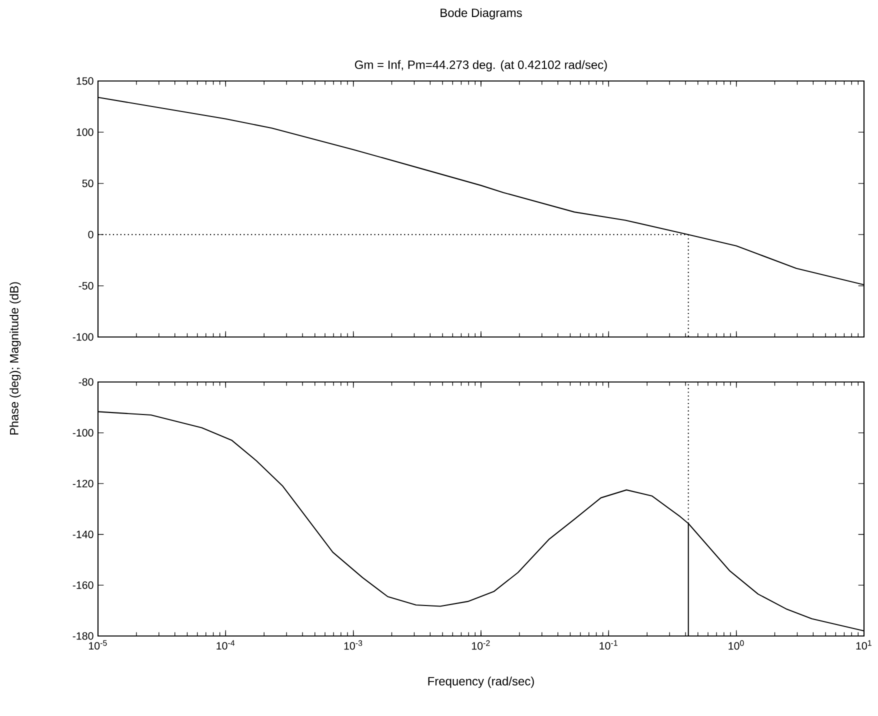  I want to click on y-tick-label: -160, so click(83, 585).